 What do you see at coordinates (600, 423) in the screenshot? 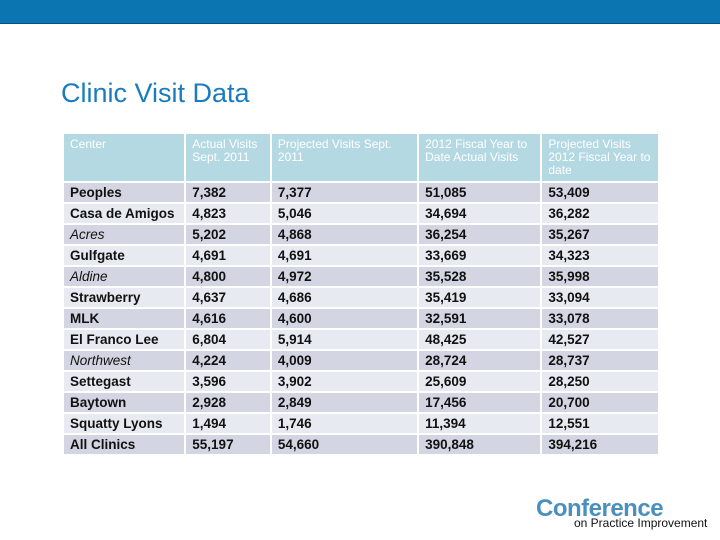
I see `fy-projected-cell: 12,551` at bounding box center [600, 423].